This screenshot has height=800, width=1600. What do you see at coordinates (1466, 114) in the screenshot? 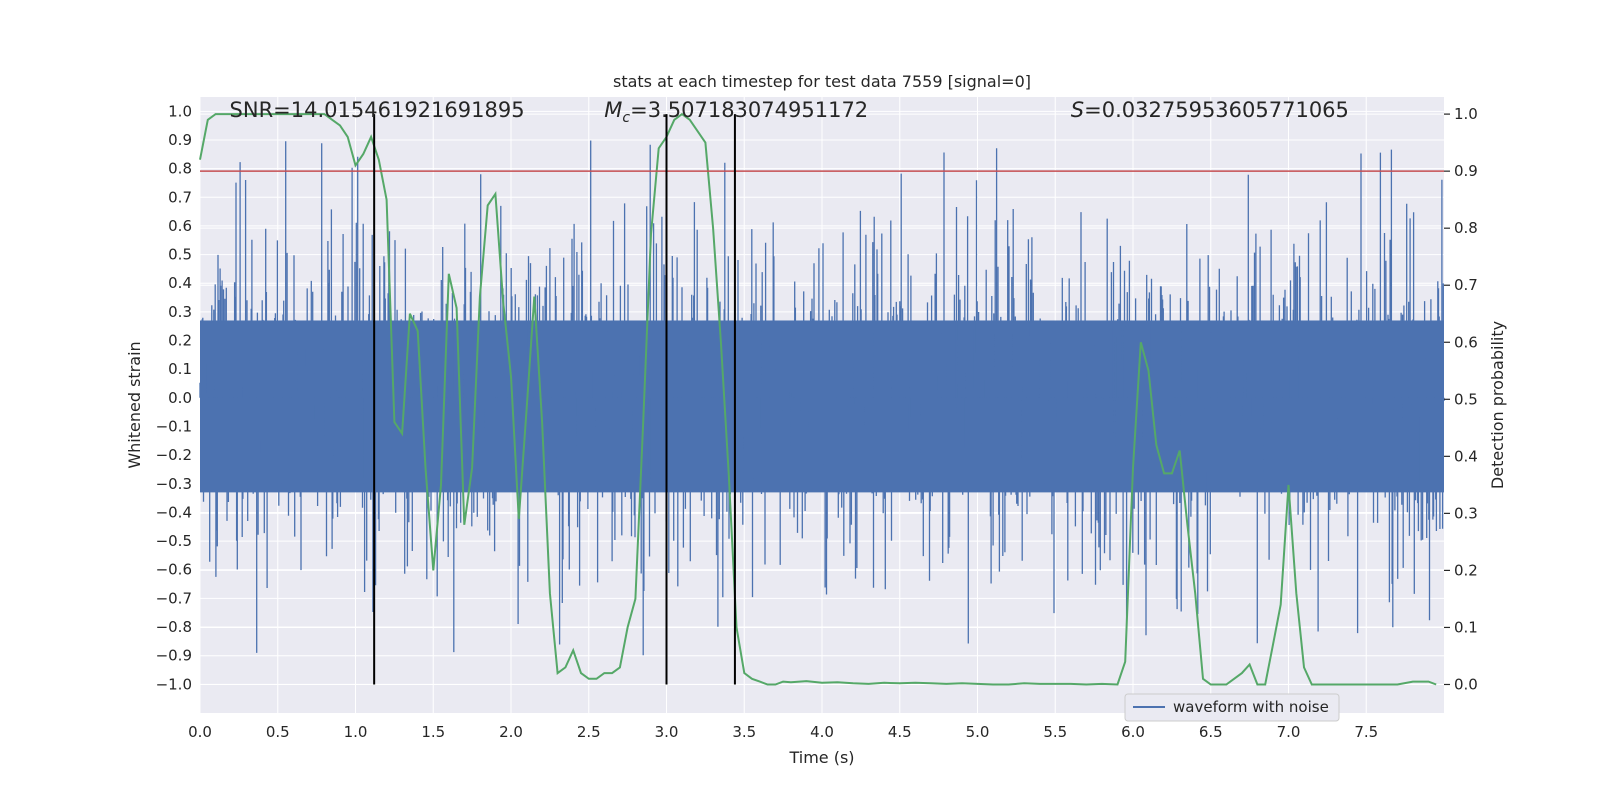
I see `right-tick-label: 1.0` at bounding box center [1466, 114].